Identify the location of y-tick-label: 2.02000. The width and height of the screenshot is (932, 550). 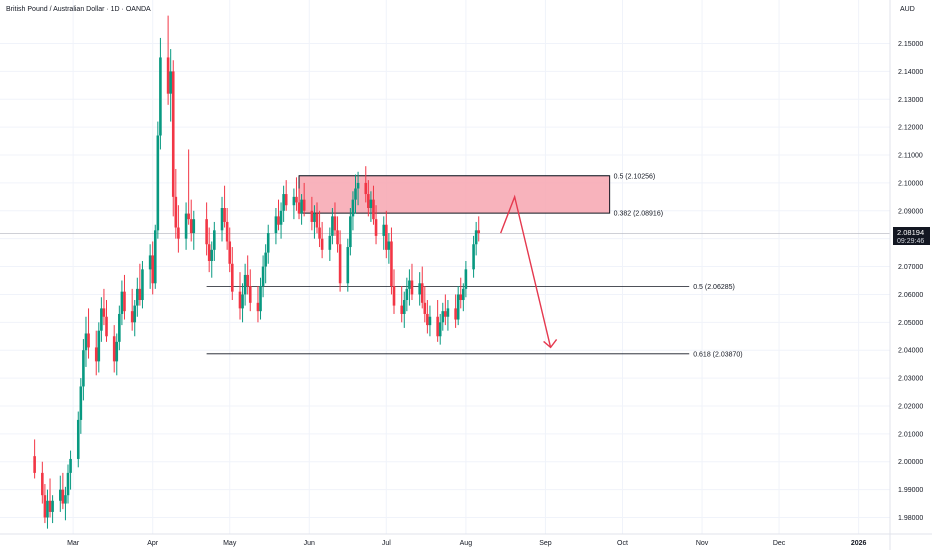
(910, 406).